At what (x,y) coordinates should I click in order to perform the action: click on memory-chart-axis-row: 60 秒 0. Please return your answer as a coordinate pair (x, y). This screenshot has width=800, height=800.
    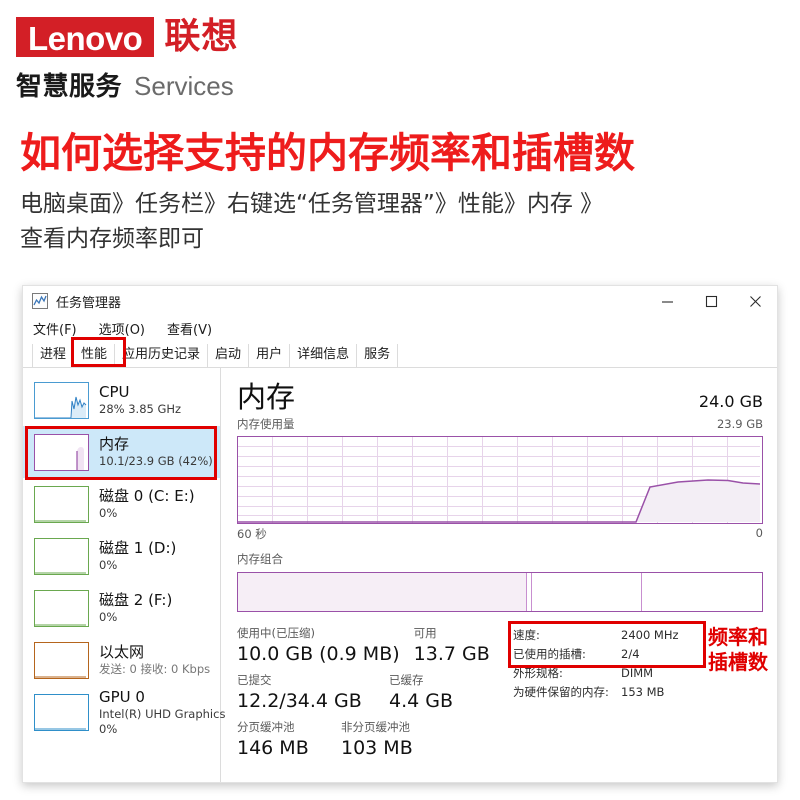
    Looking at the image, I should click on (500, 534).